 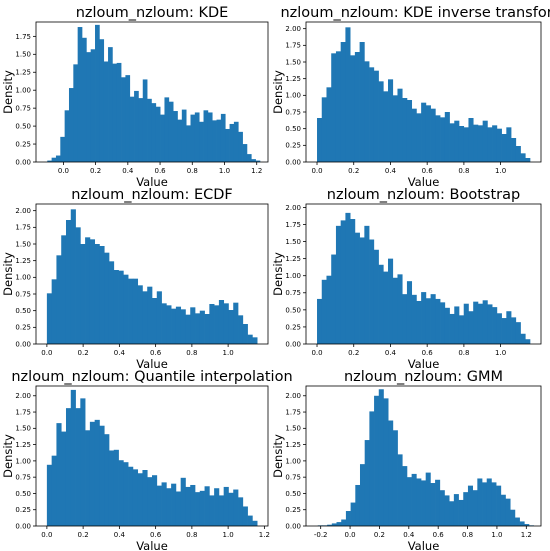 What do you see at coordinates (160, 171) in the screenshot?
I see `x-tick-label: 0.6` at bounding box center [160, 171].